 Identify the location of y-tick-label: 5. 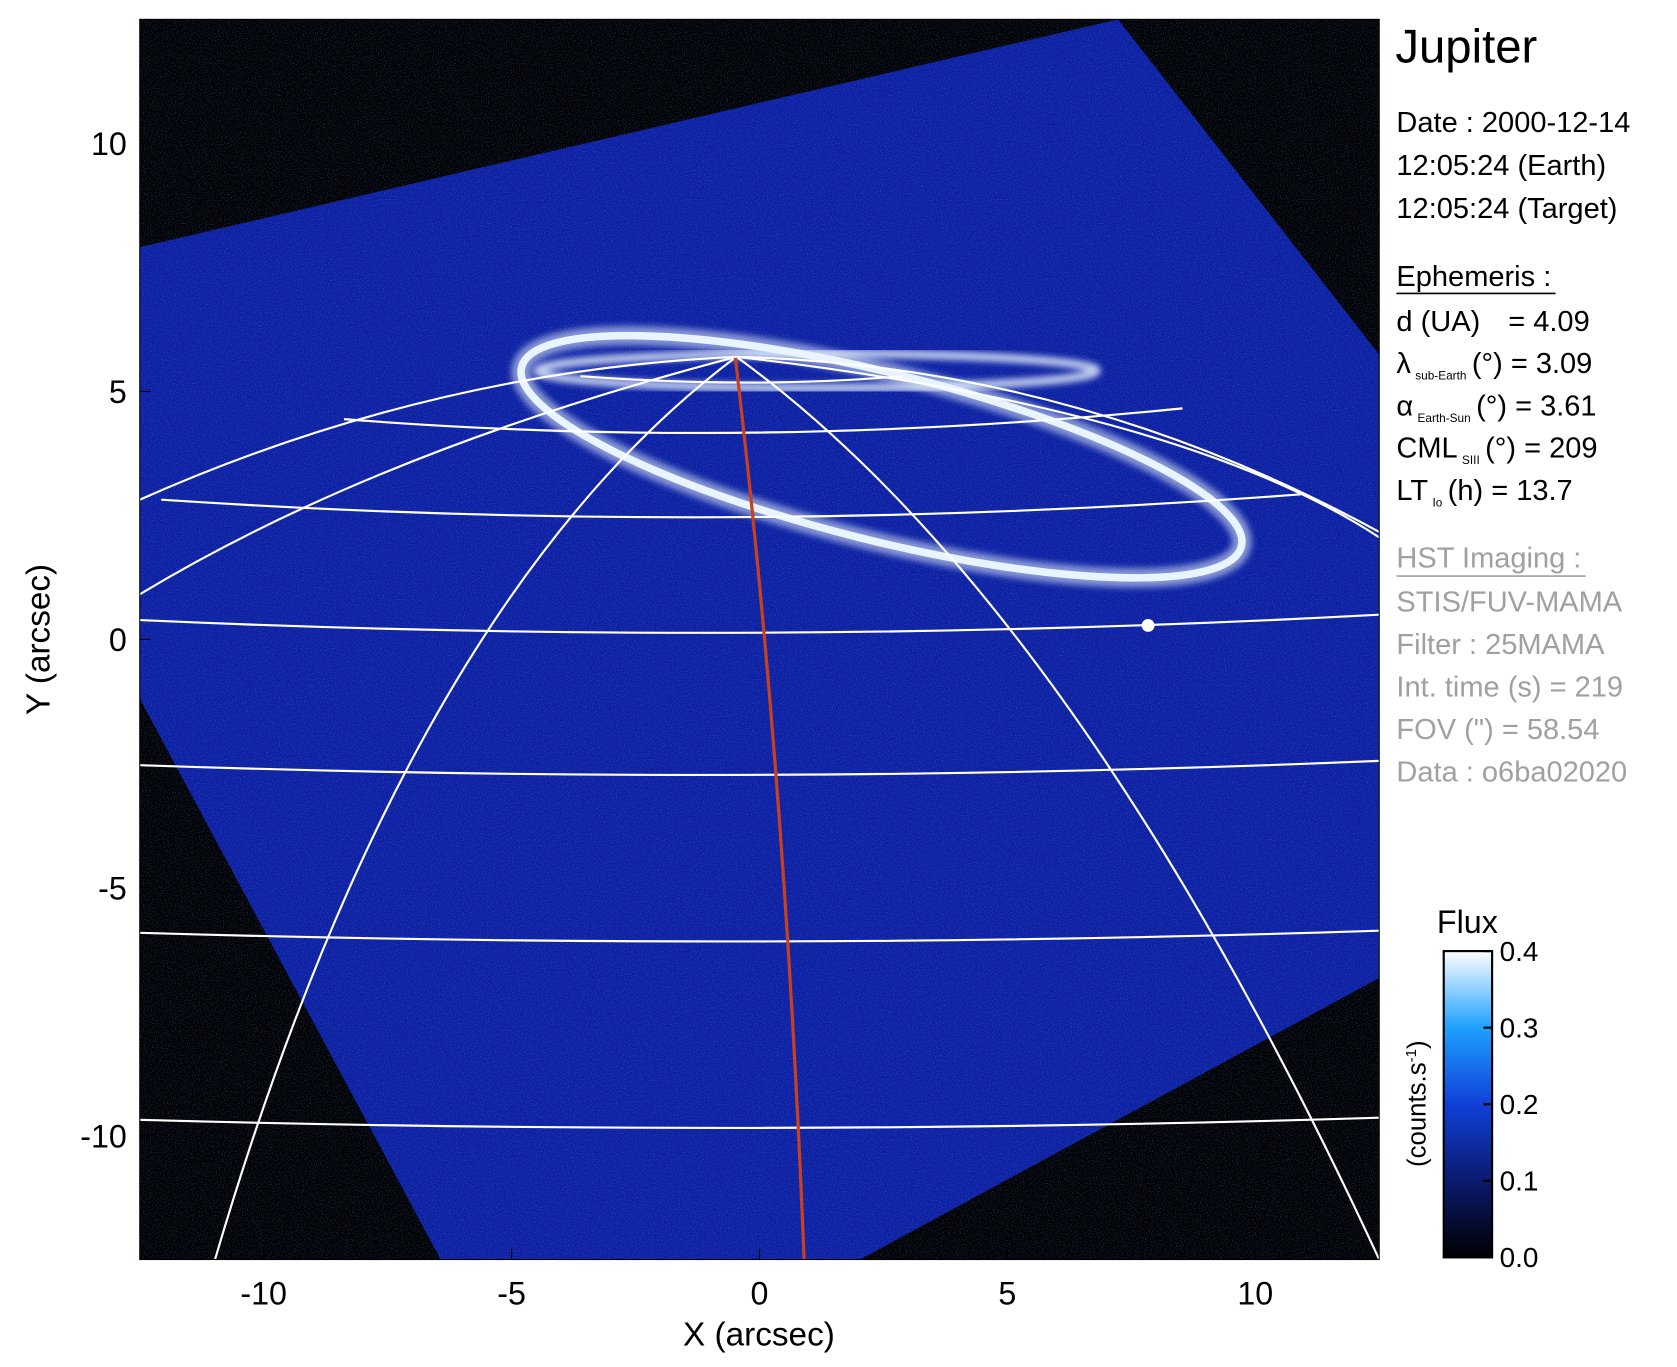
(118, 392).